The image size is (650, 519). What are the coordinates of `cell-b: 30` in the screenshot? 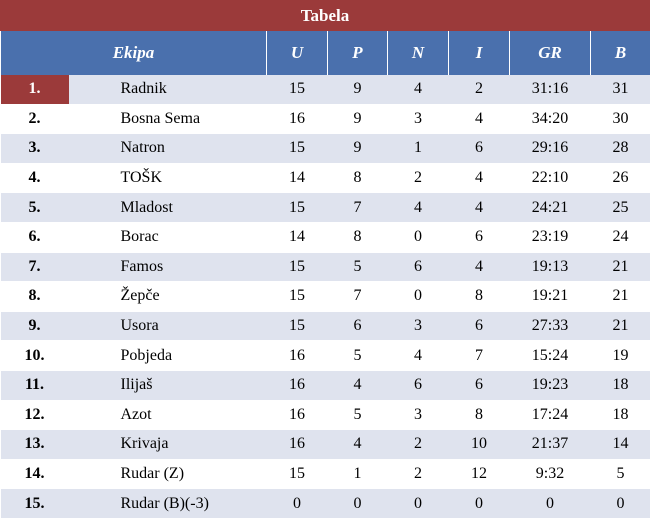 It's located at (620, 119).